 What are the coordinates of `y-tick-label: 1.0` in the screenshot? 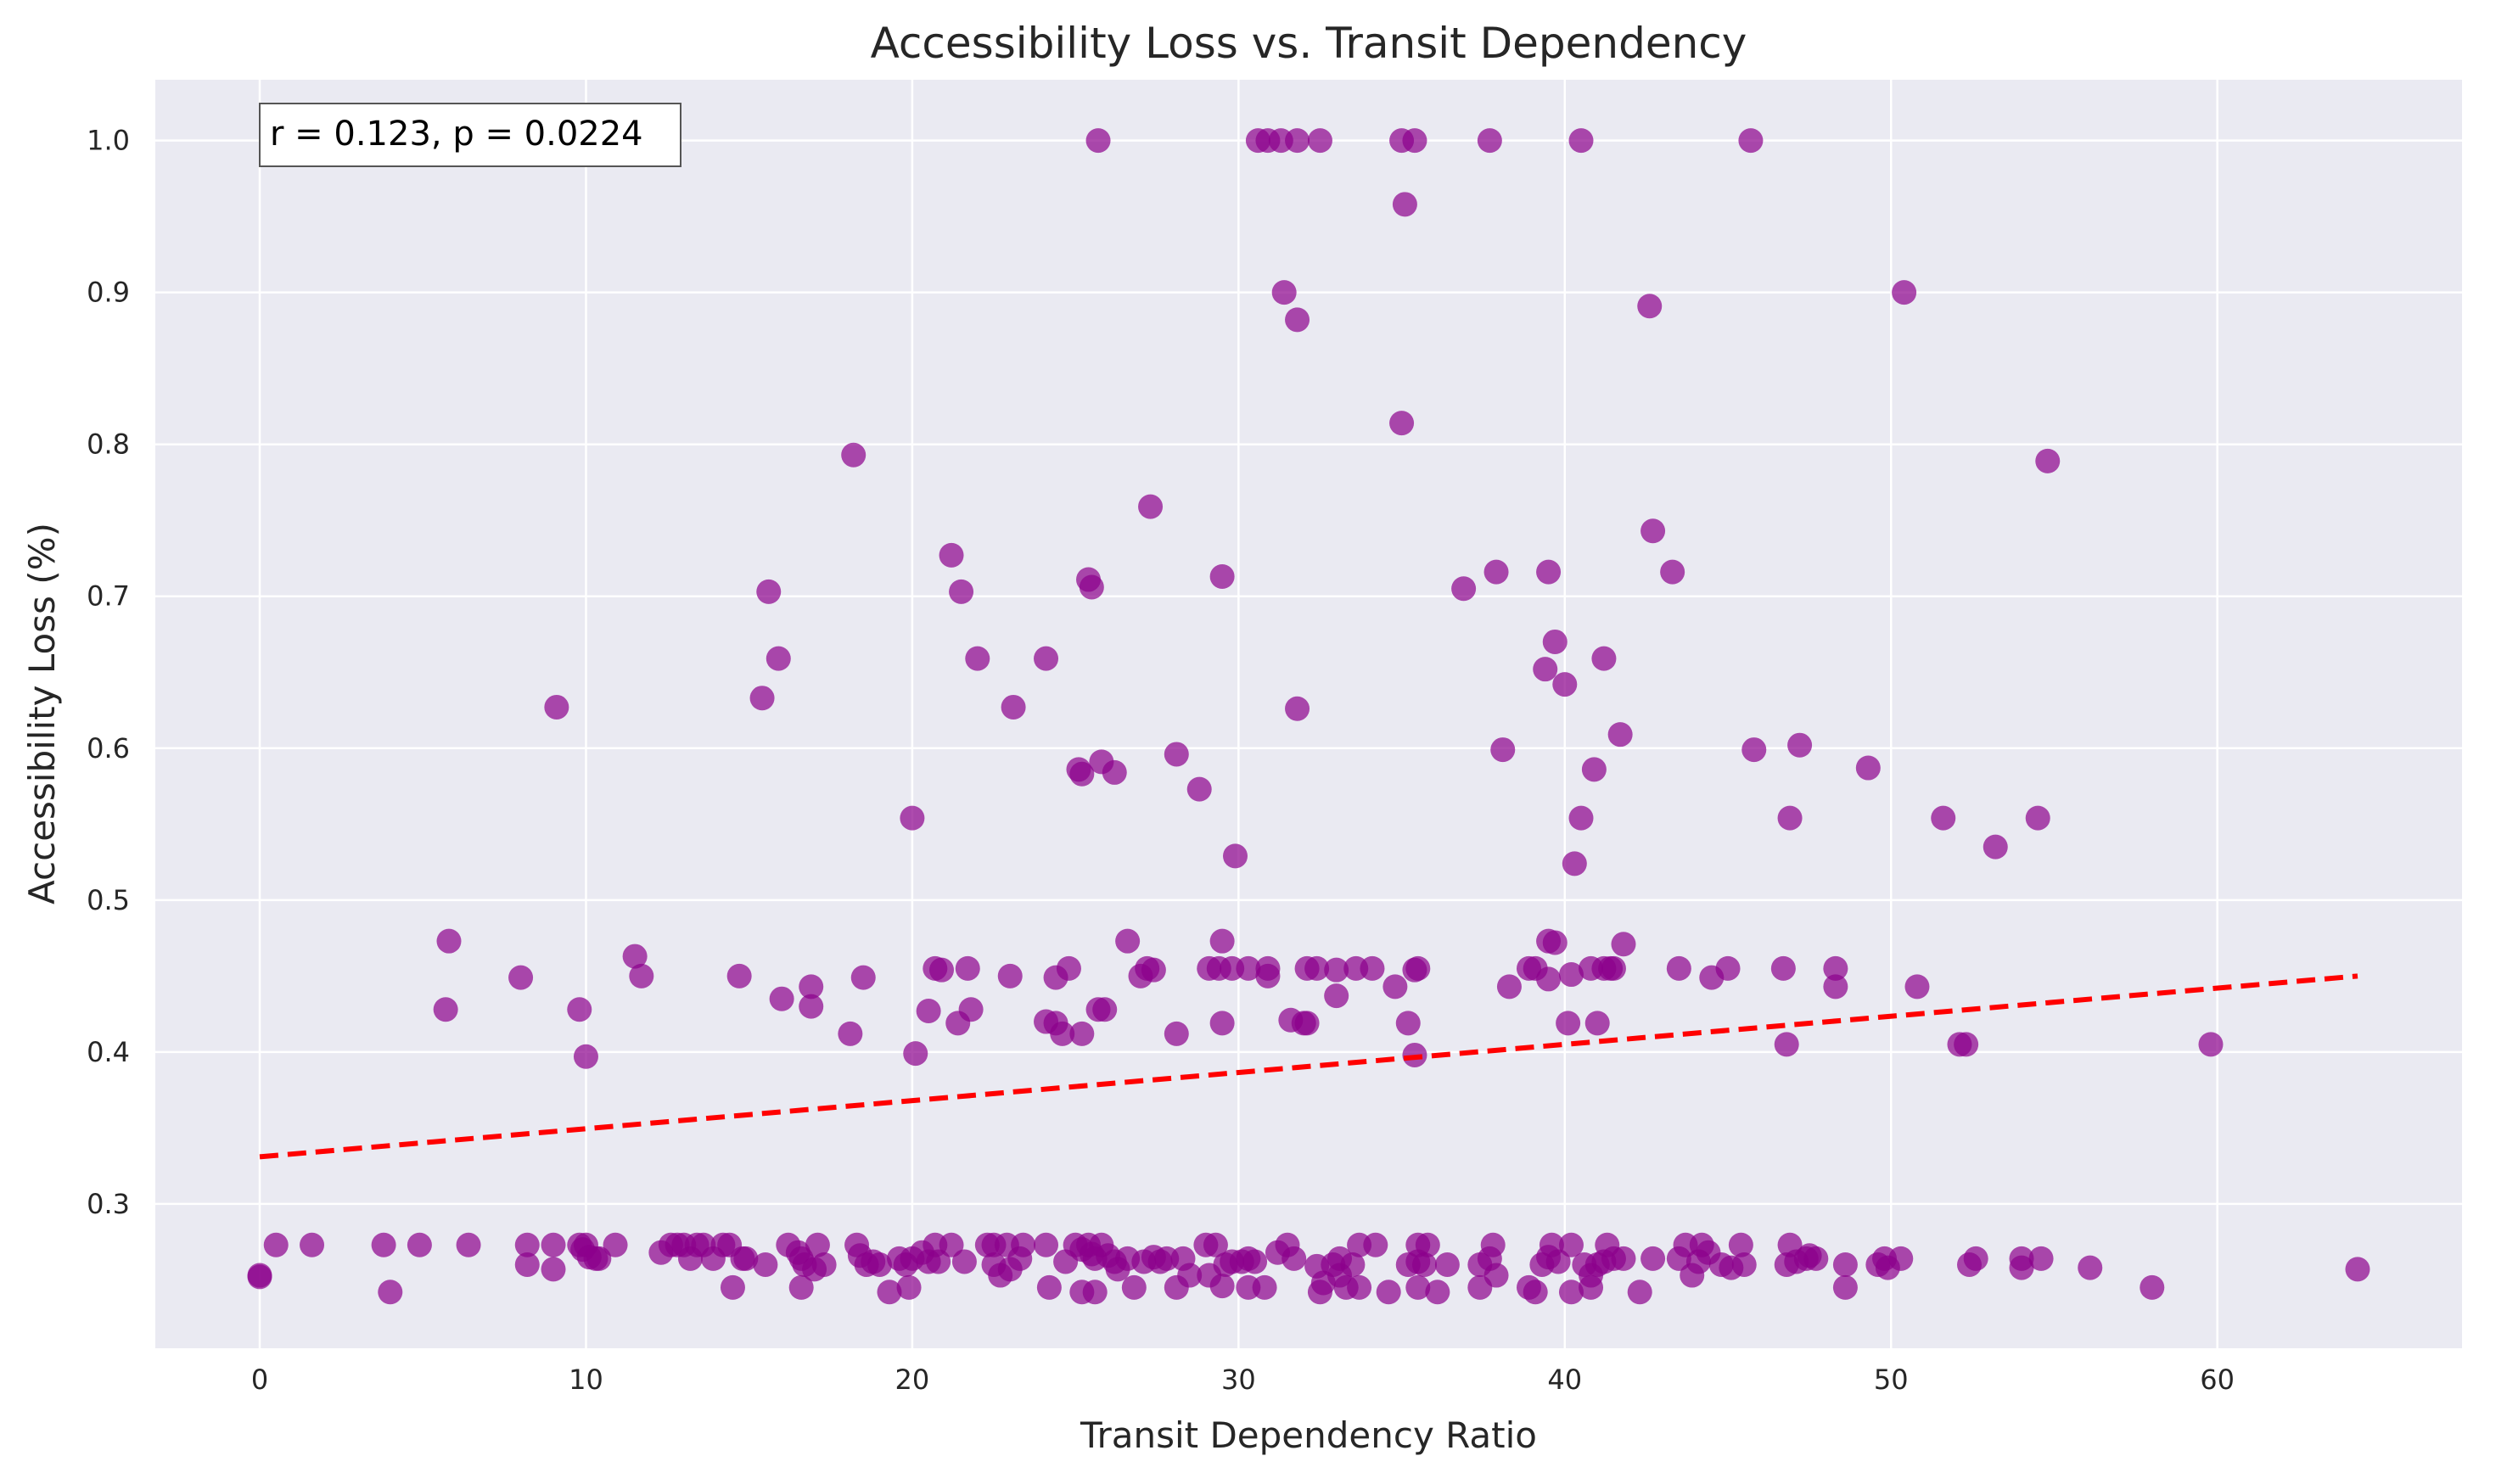 It's located at (108, 141).